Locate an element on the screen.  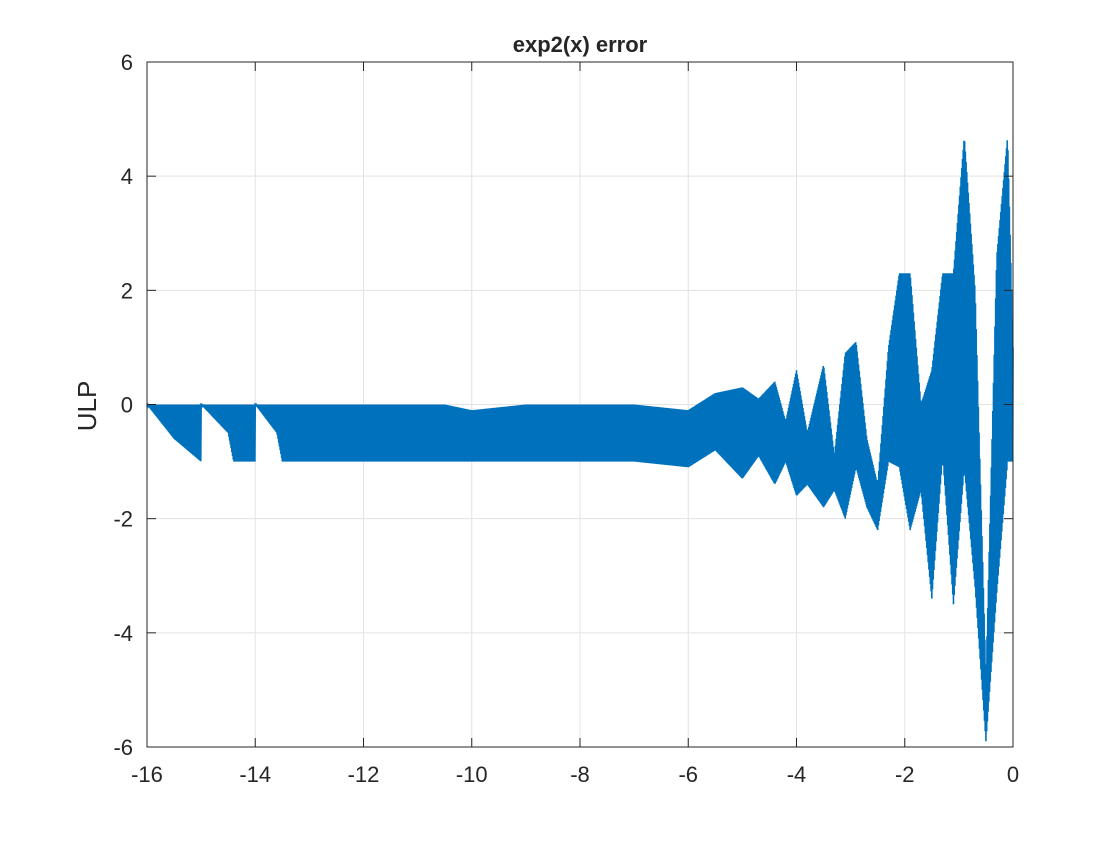
y-tick-label: 2 is located at coordinates (127, 290).